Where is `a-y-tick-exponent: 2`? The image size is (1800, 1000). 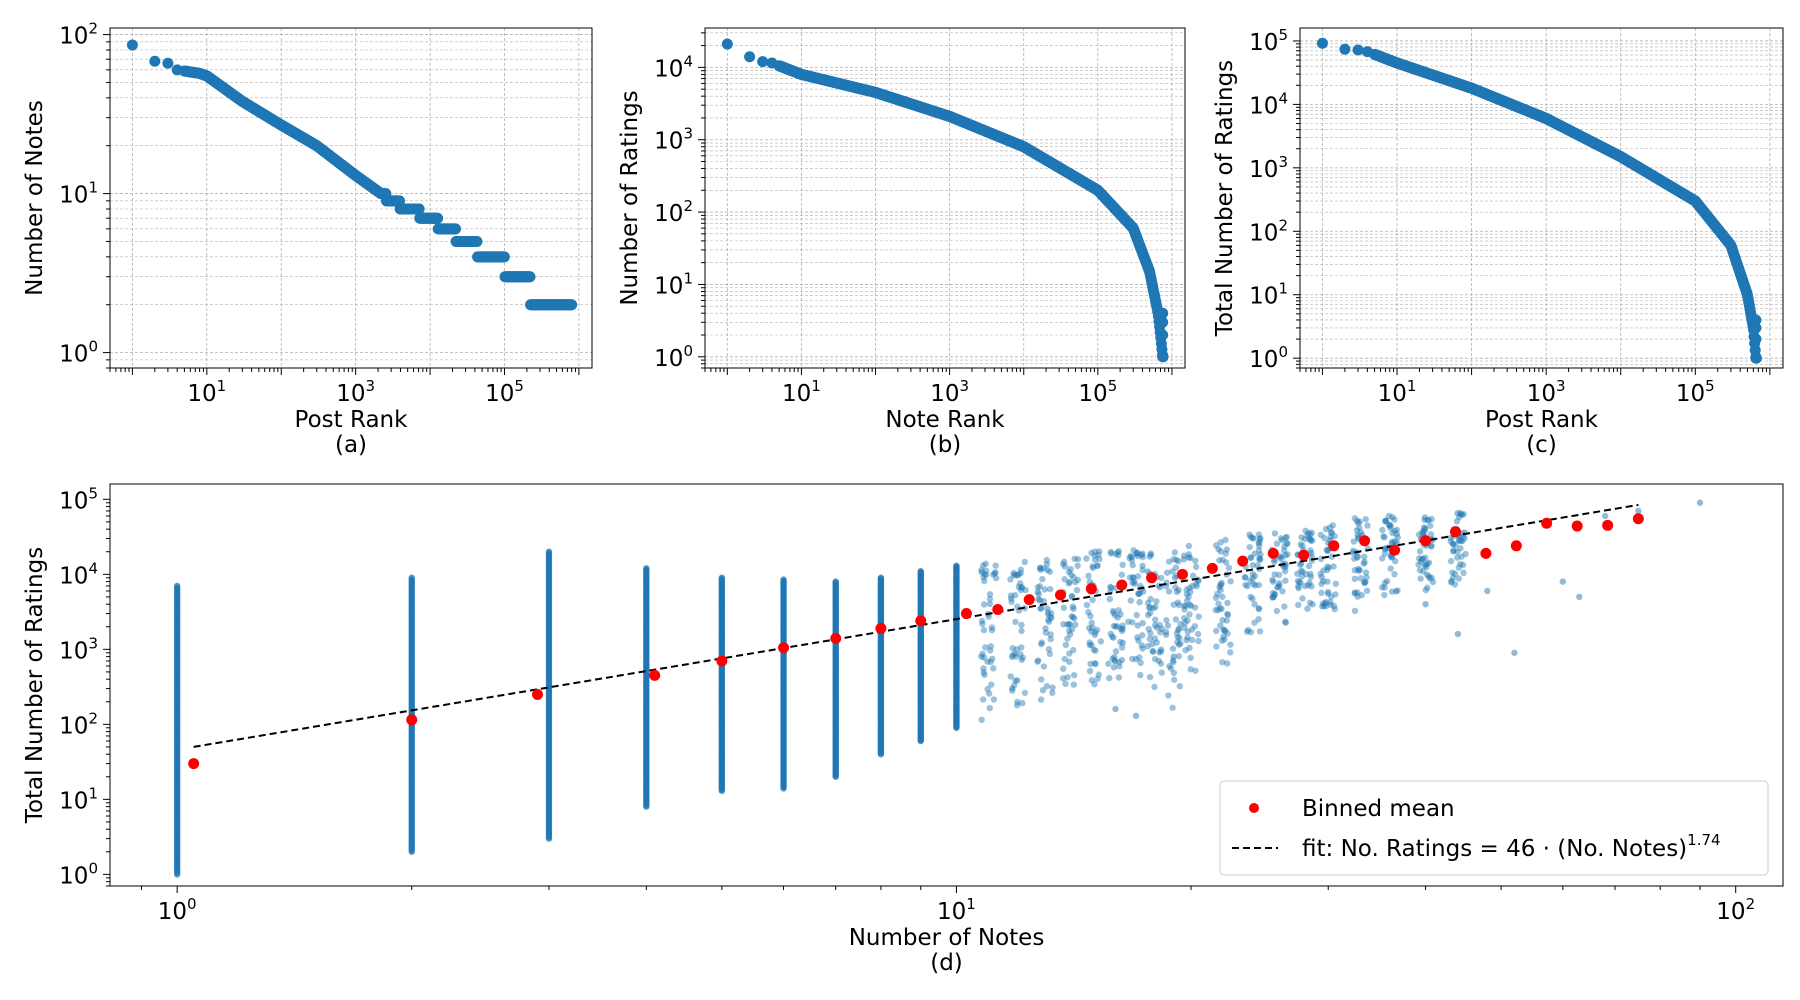 a-y-tick-exponent: 2 is located at coordinates (93, 29).